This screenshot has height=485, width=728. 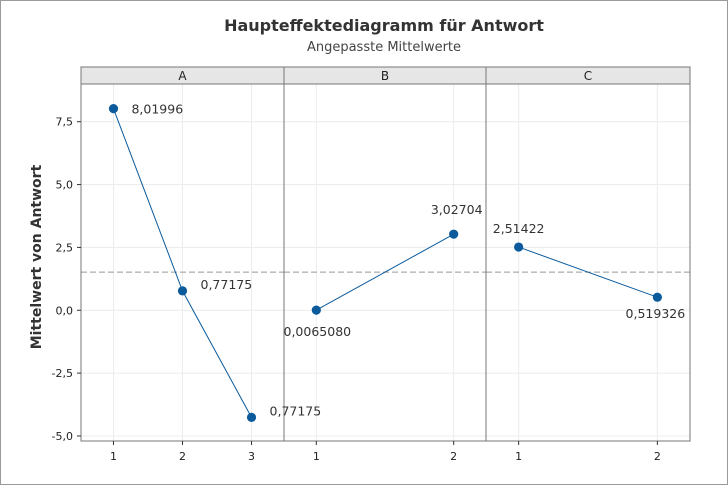 What do you see at coordinates (65, 247) in the screenshot?
I see `y-tick-label: 2,5` at bounding box center [65, 247].